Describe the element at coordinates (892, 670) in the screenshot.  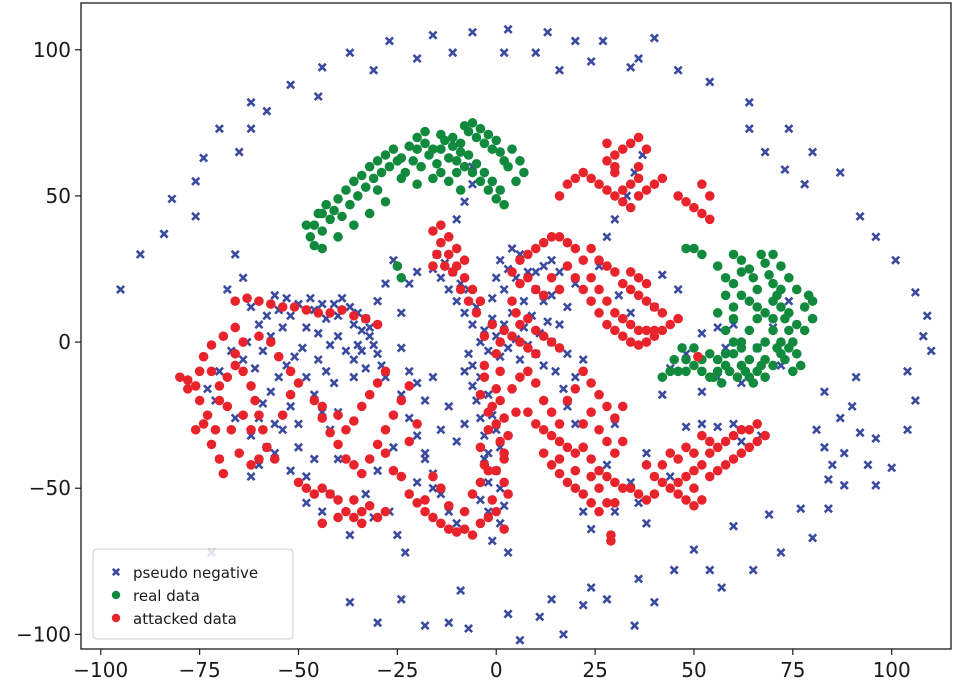
I see `x-tick-label: 100` at that location.